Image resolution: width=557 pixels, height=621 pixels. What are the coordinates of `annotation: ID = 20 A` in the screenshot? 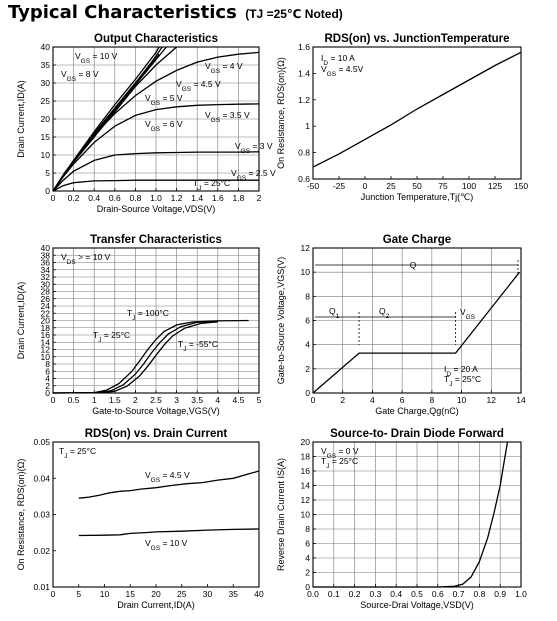 It's located at (461, 371).